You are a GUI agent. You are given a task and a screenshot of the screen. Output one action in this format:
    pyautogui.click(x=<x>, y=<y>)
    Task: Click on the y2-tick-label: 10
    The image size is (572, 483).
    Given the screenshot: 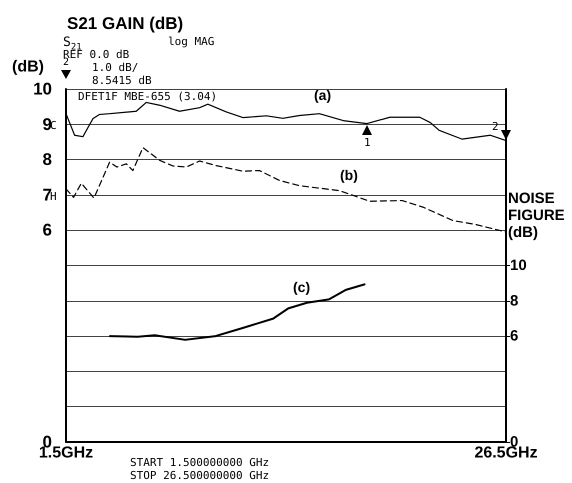 What is the action you would take?
    pyautogui.click(x=518, y=265)
    